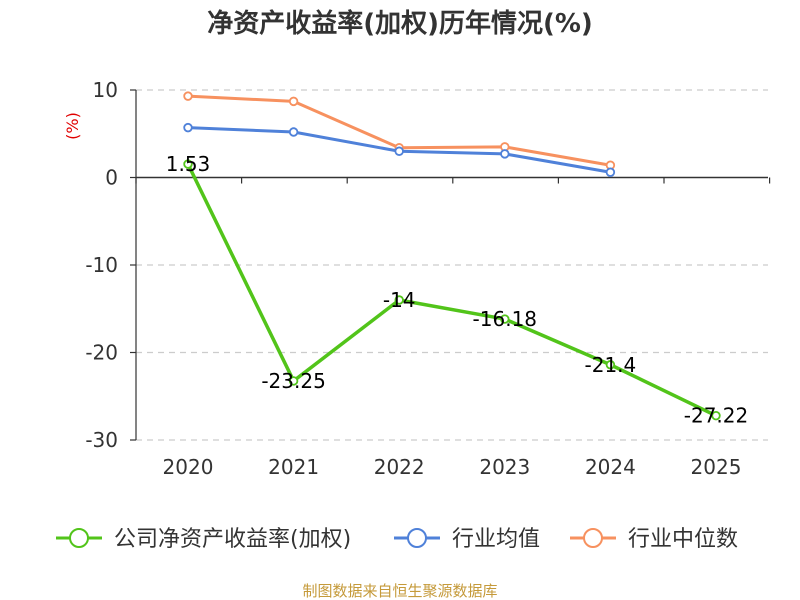 This screenshot has height=600, width=800. Describe the element at coordinates (504, 467) in the screenshot. I see `x-tick-label: 2023` at that location.